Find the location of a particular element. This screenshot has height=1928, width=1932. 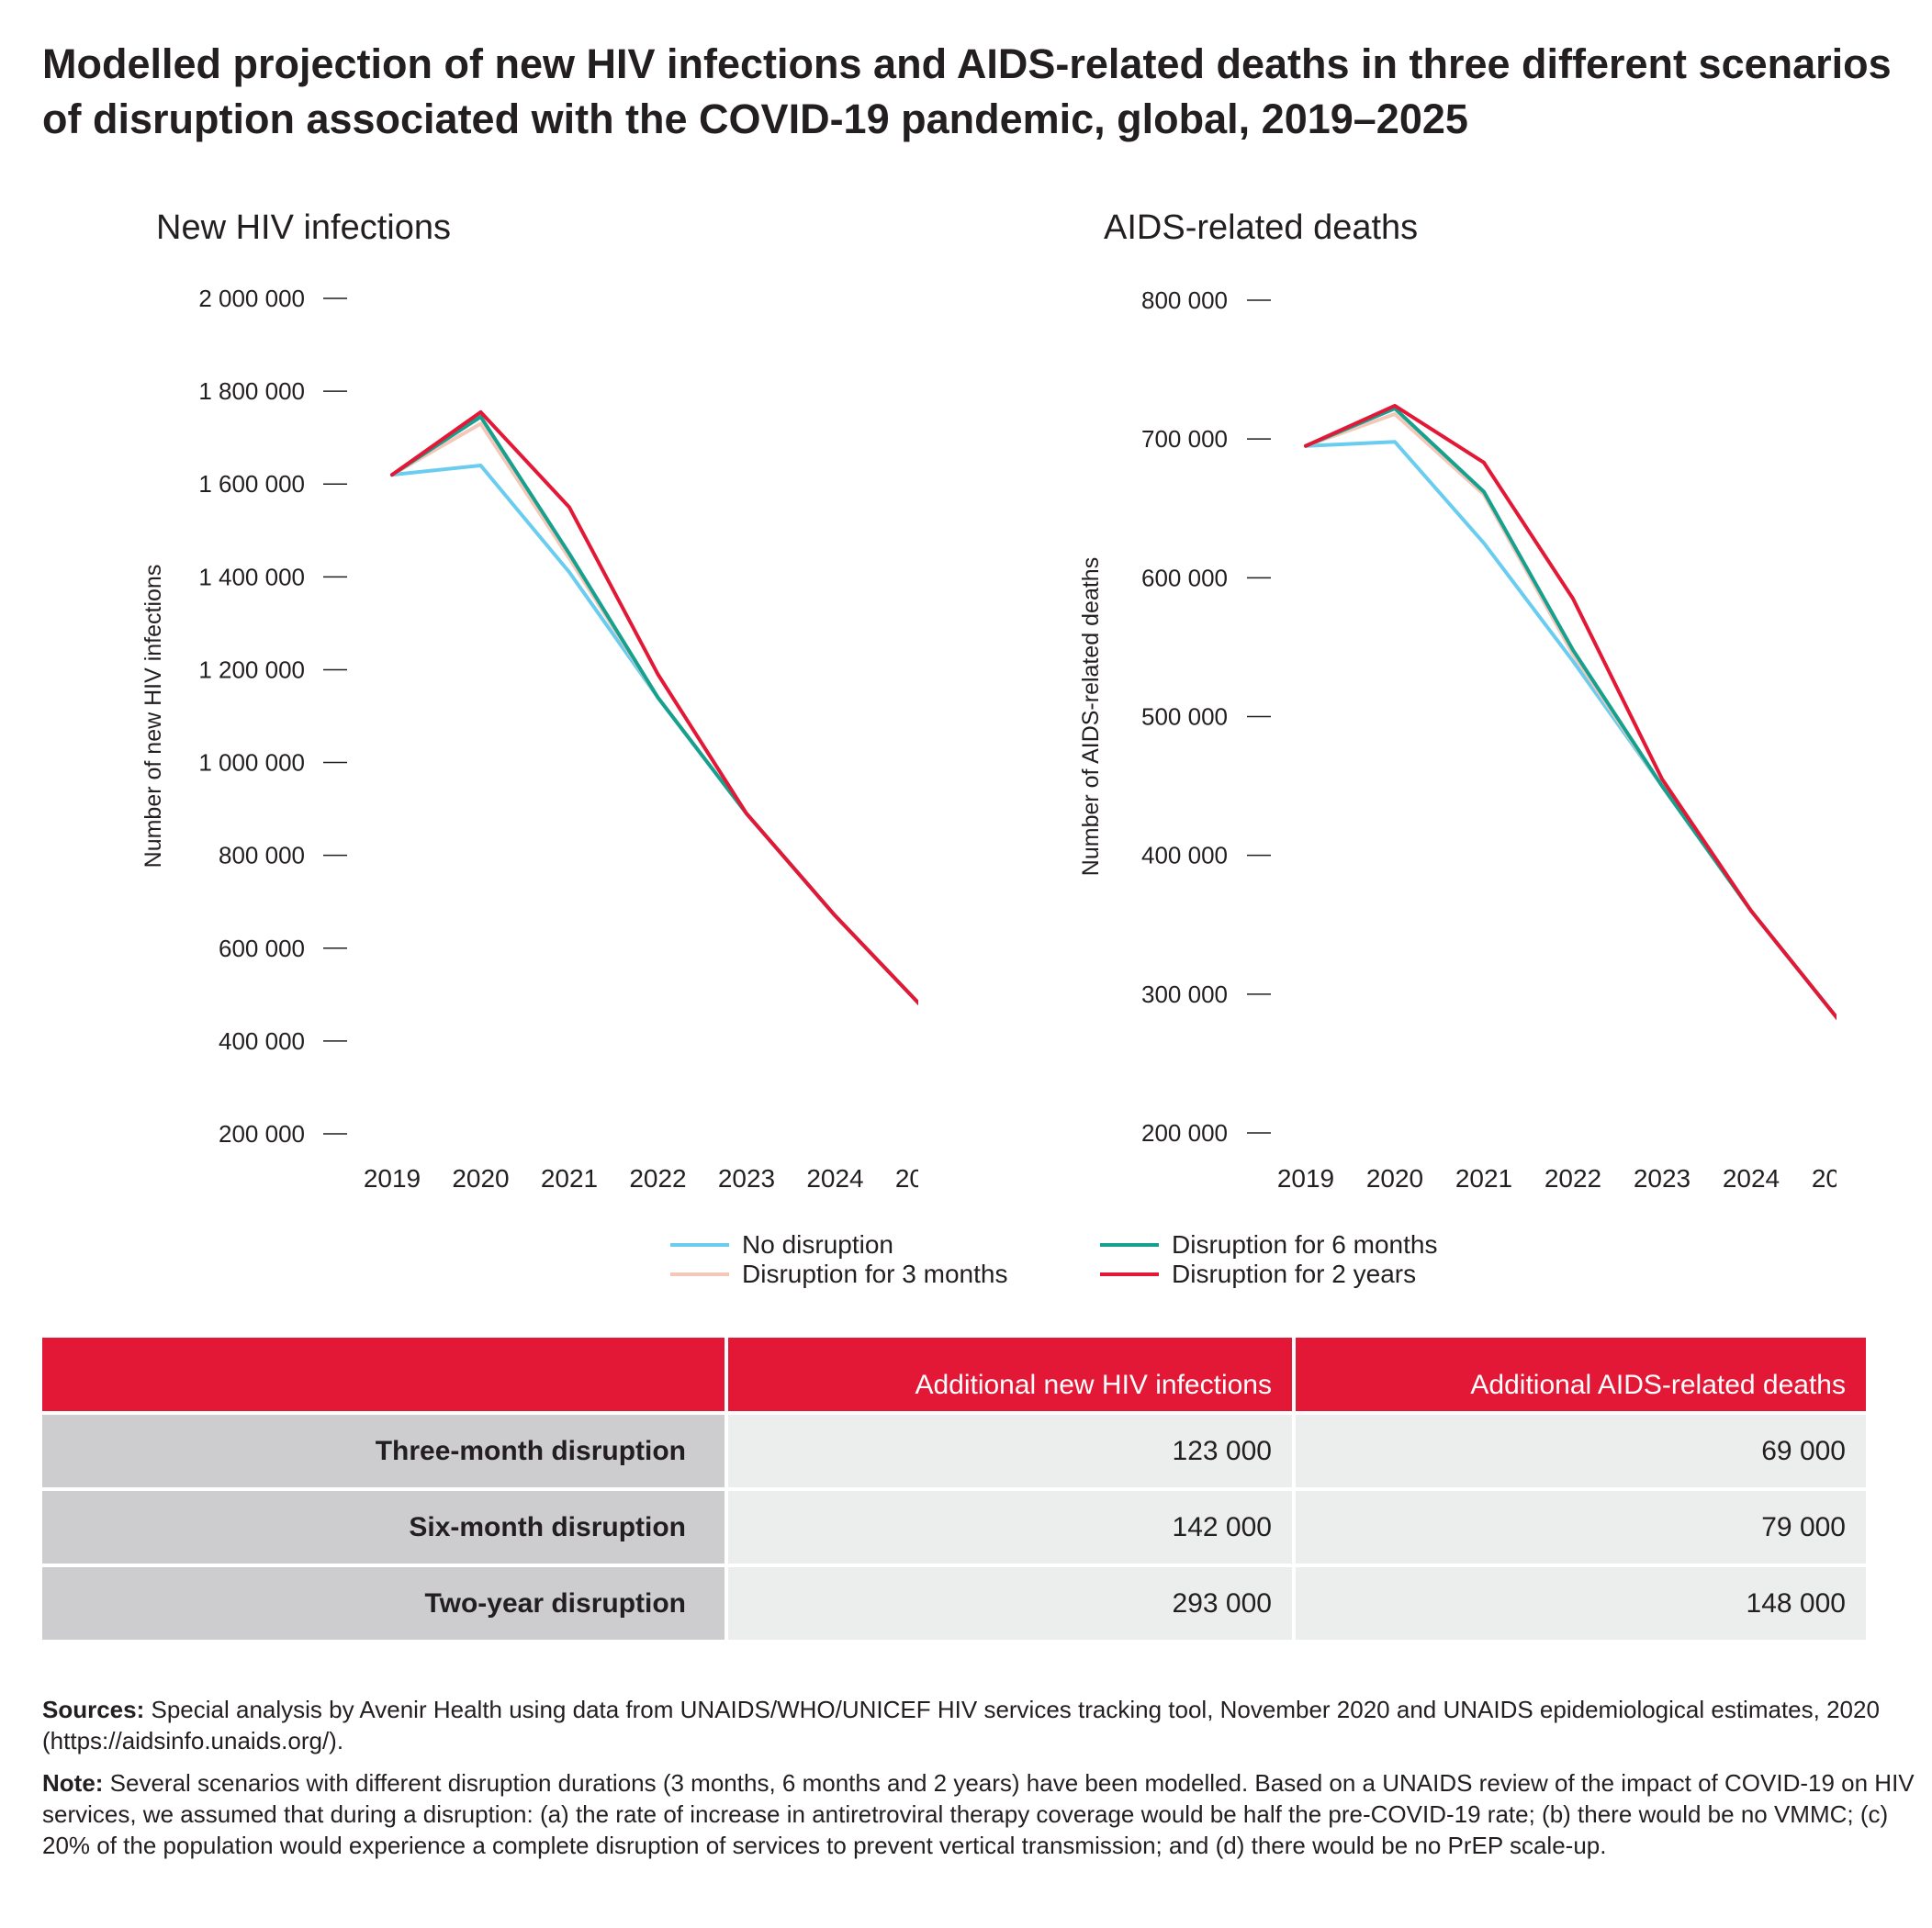

table-header-cell: Additional AIDS-related deaths is located at coordinates (1581, 1376).